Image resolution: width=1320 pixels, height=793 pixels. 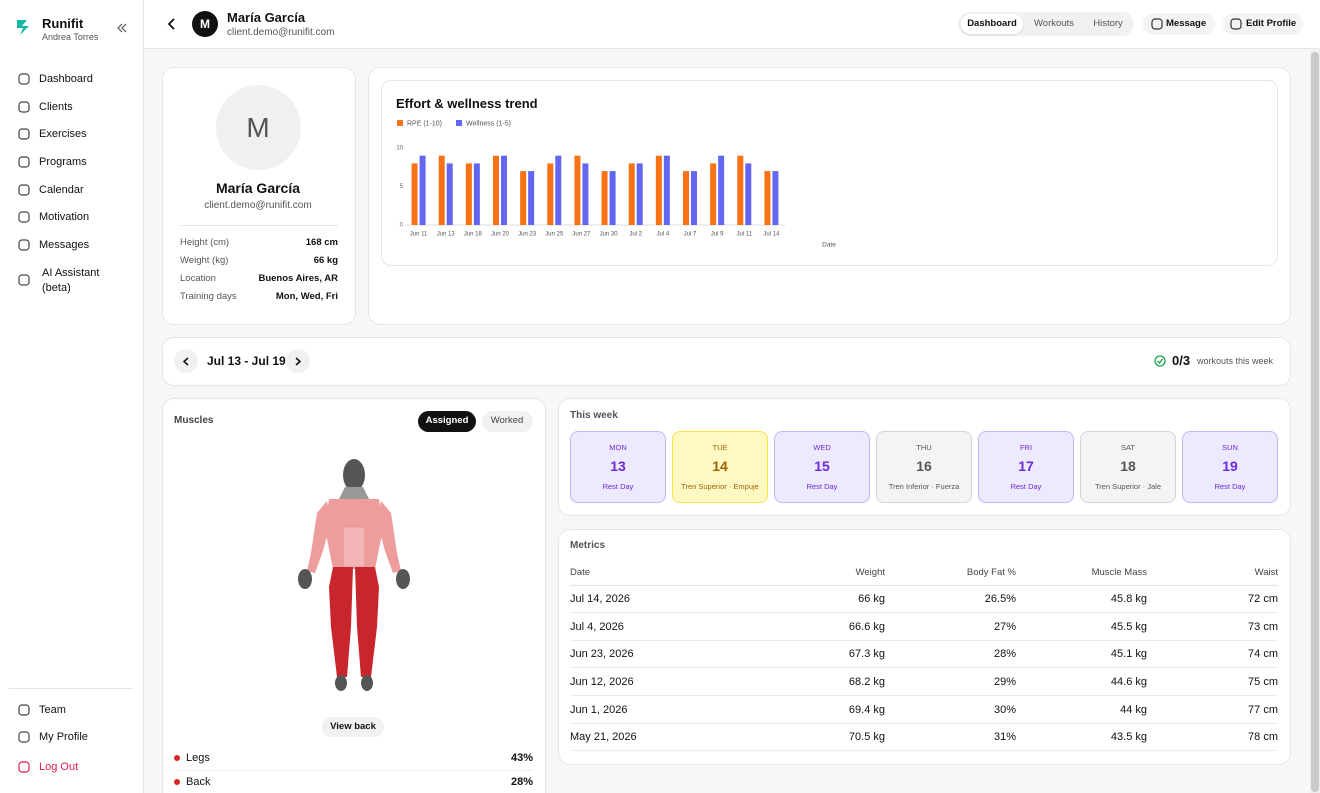 I want to click on edit-profile-button, so click(x=1263, y=24).